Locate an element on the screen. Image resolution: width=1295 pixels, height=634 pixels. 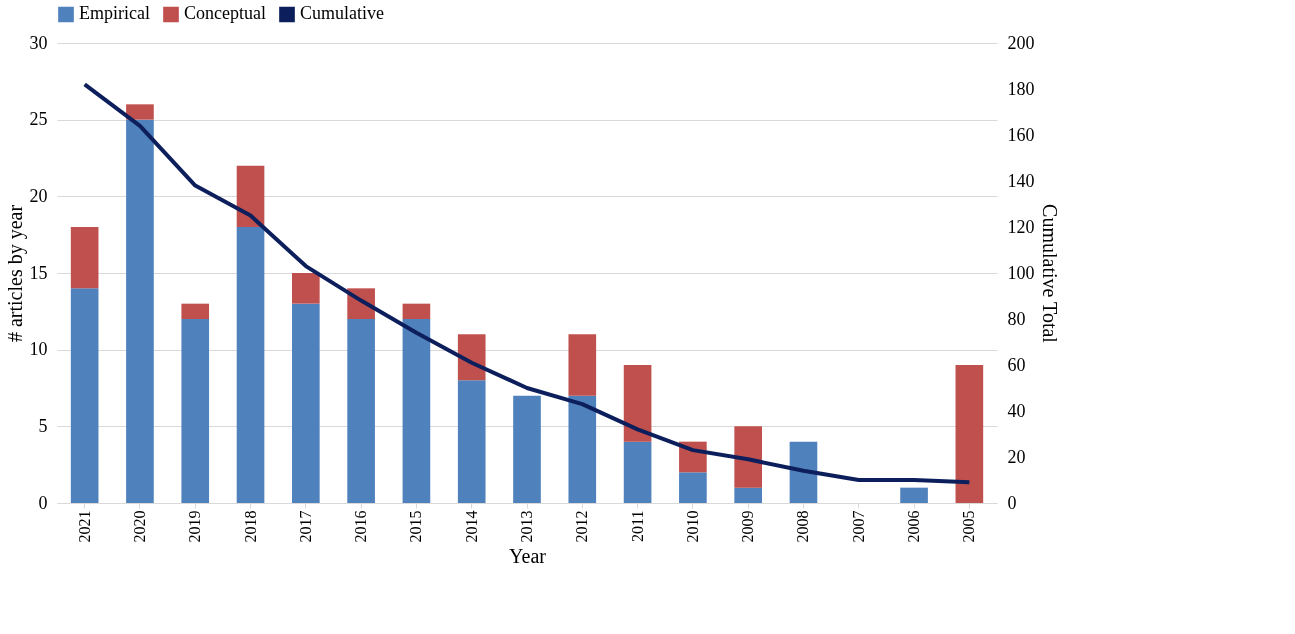
legend-label: Conceptual is located at coordinates (225, 13).